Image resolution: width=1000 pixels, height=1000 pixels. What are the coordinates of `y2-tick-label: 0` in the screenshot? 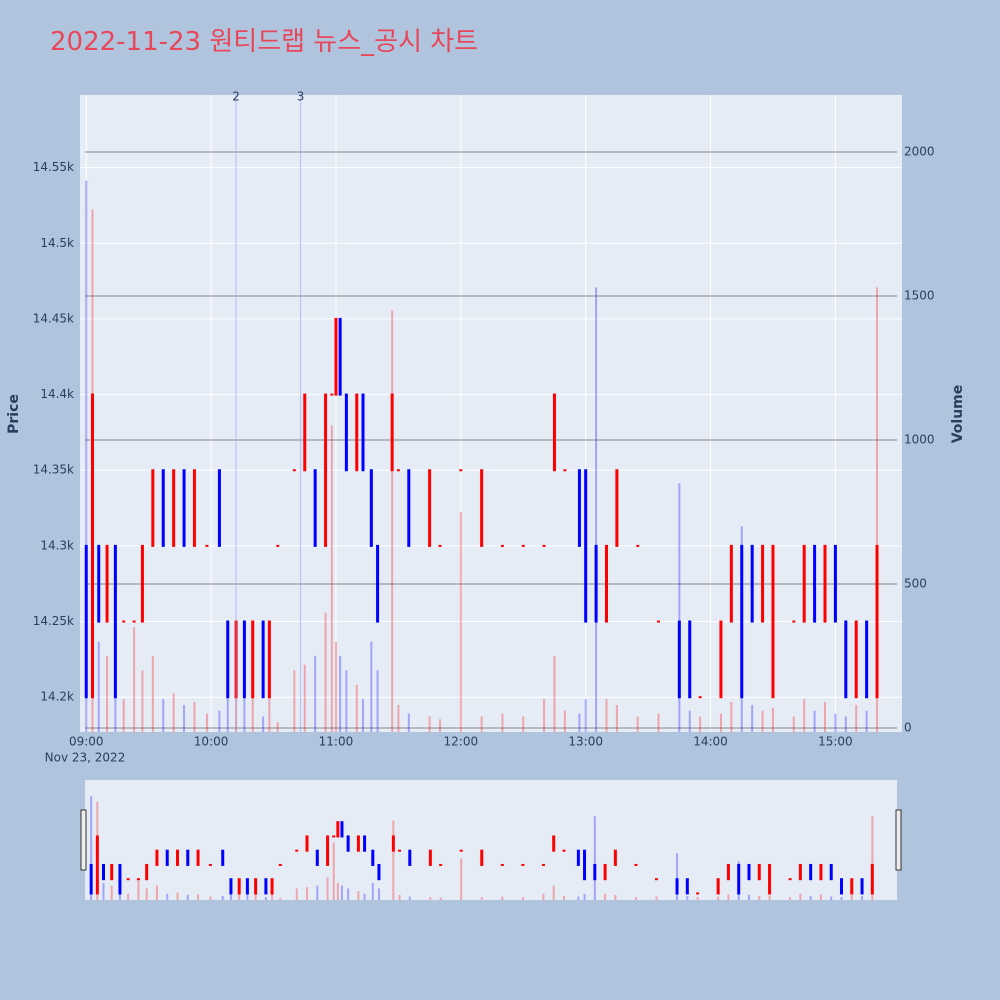 It's located at (908, 727).